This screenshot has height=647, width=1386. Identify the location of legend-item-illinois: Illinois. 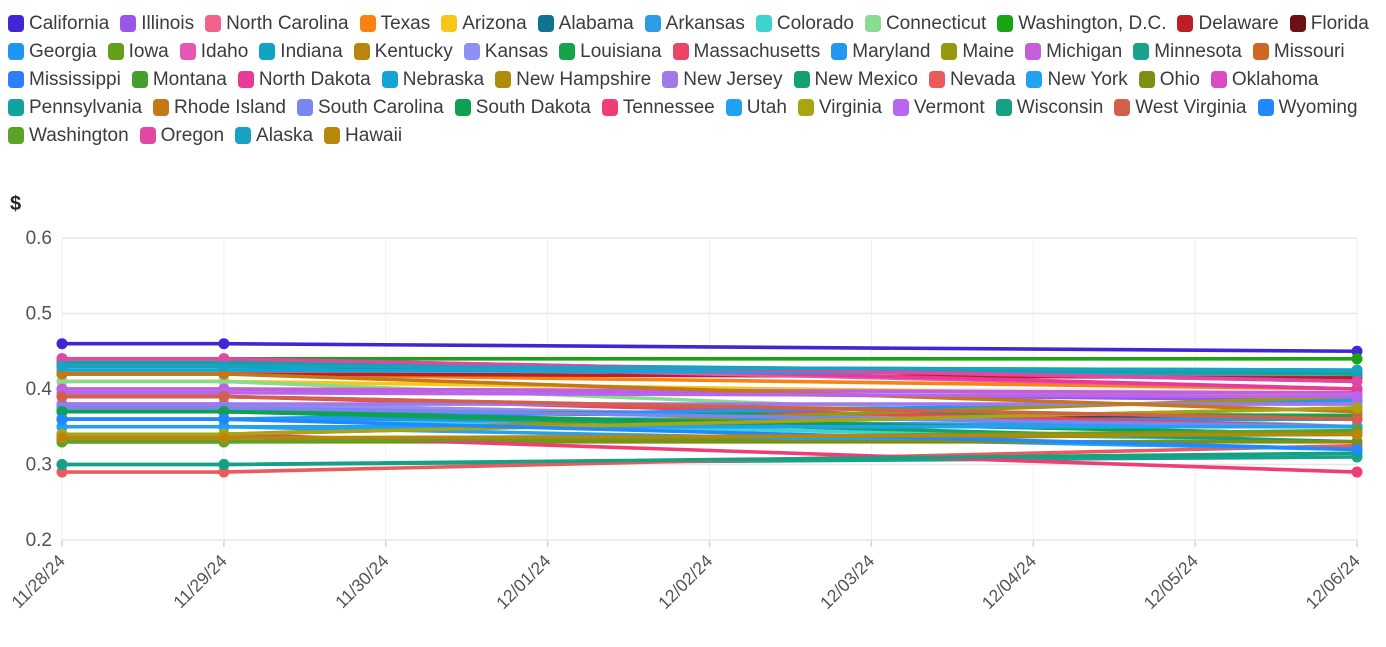
(157, 23).